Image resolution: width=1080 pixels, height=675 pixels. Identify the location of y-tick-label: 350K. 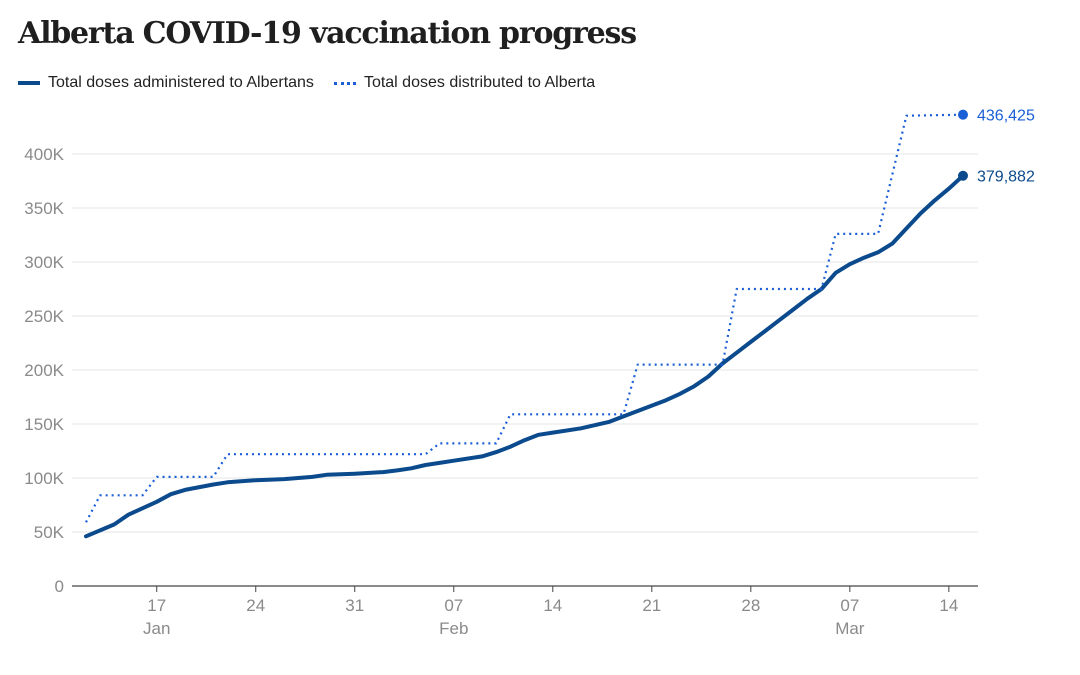
(44, 208).